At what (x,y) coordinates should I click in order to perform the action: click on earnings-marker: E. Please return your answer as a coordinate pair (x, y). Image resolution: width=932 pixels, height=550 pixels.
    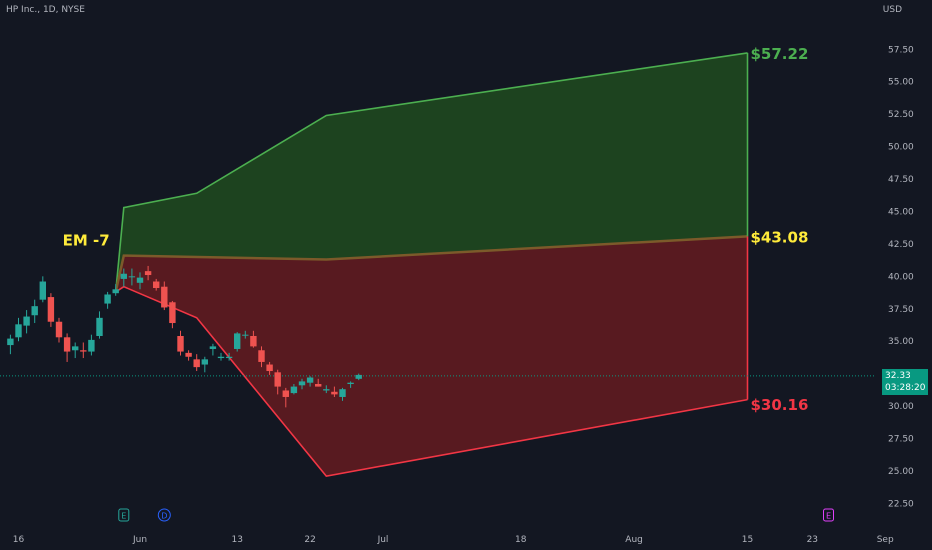
    Looking at the image, I should click on (124, 515).